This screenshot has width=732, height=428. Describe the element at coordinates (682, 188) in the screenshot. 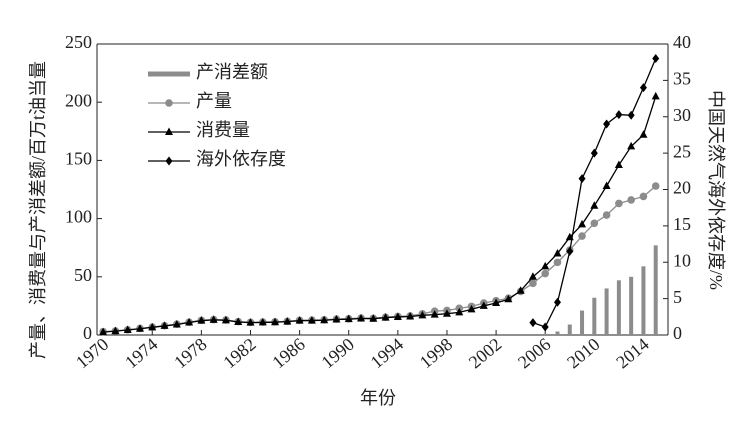

I see `y2-tick-label: 20` at that location.